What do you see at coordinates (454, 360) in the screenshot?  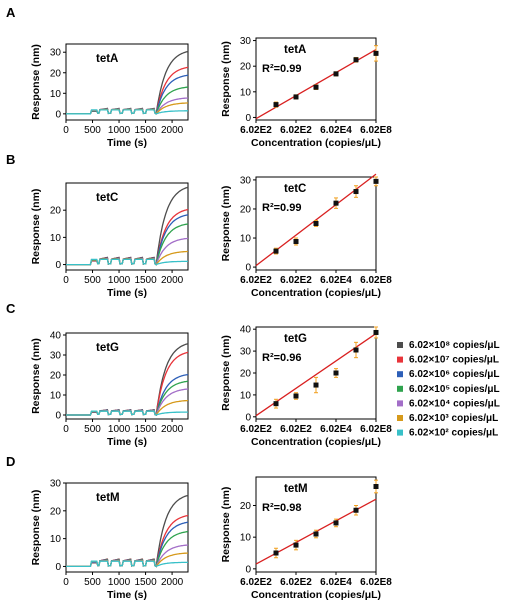 I see `legend-label: 6.02×10⁷ copies/μL` at bounding box center [454, 360].